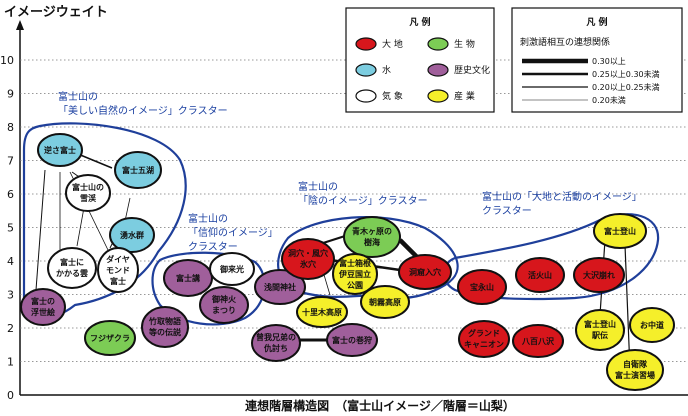 The height and width of the screenshot is (416, 688). I want to click on legend-label: 生 物, so click(464, 44).